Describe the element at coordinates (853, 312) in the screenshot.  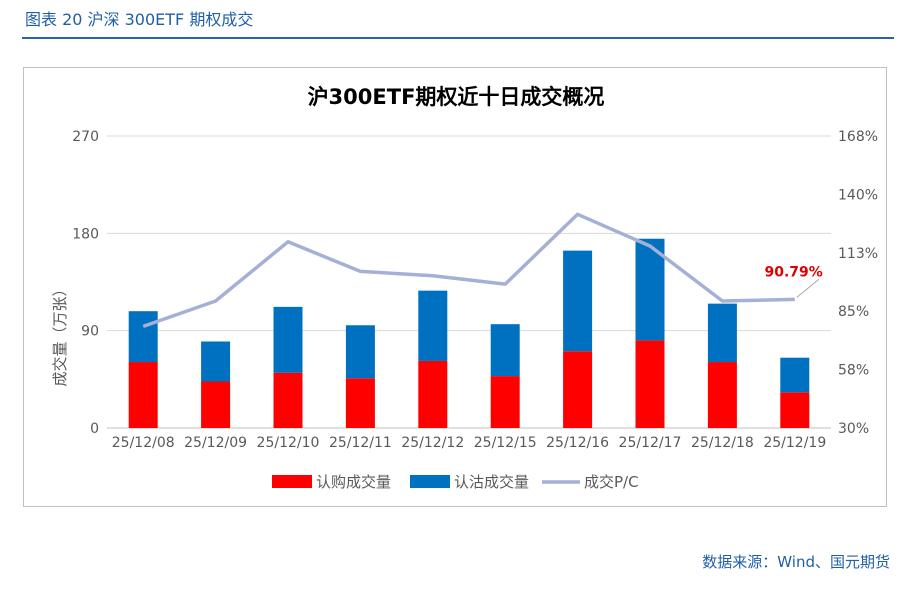
I see `y2-tick-label: 85%` at that location.